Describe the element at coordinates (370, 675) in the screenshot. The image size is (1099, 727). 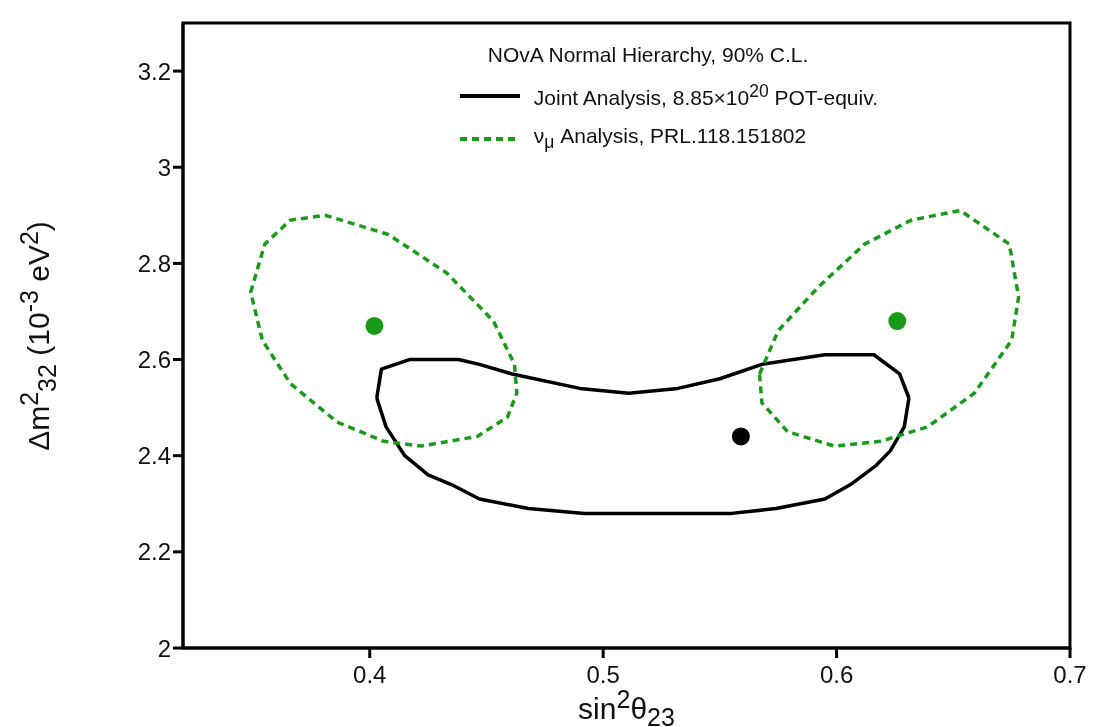
I see `x-tick-label: 0.4` at that location.